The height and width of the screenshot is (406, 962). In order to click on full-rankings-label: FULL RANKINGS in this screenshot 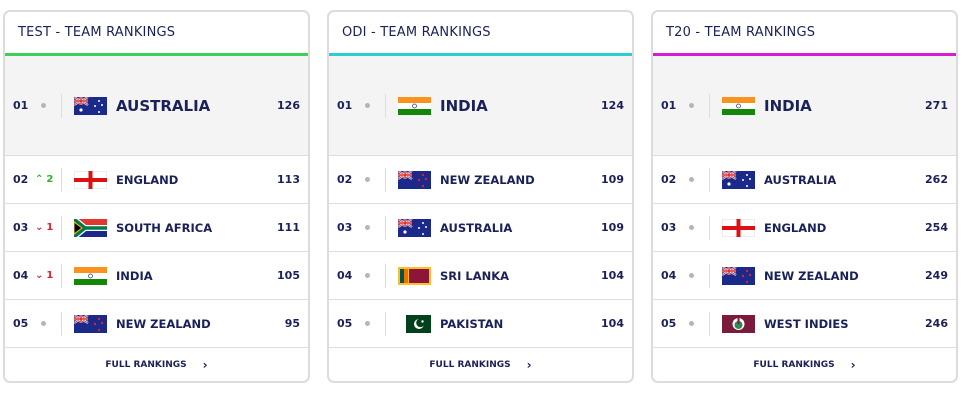, I will do `click(146, 365)`.